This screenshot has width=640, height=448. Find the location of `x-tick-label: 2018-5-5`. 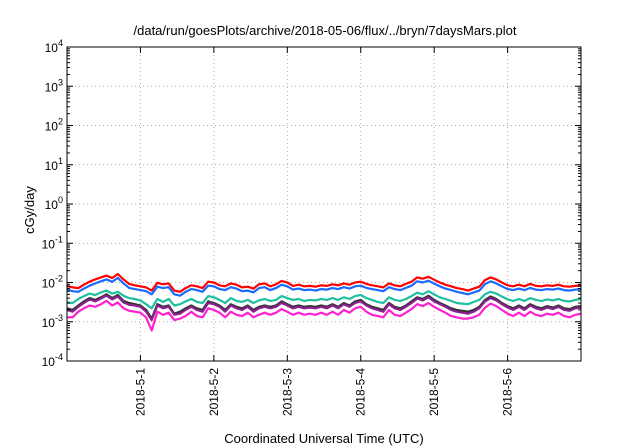

x-tick-label: 2018-5-5 is located at coordinates (434, 392).